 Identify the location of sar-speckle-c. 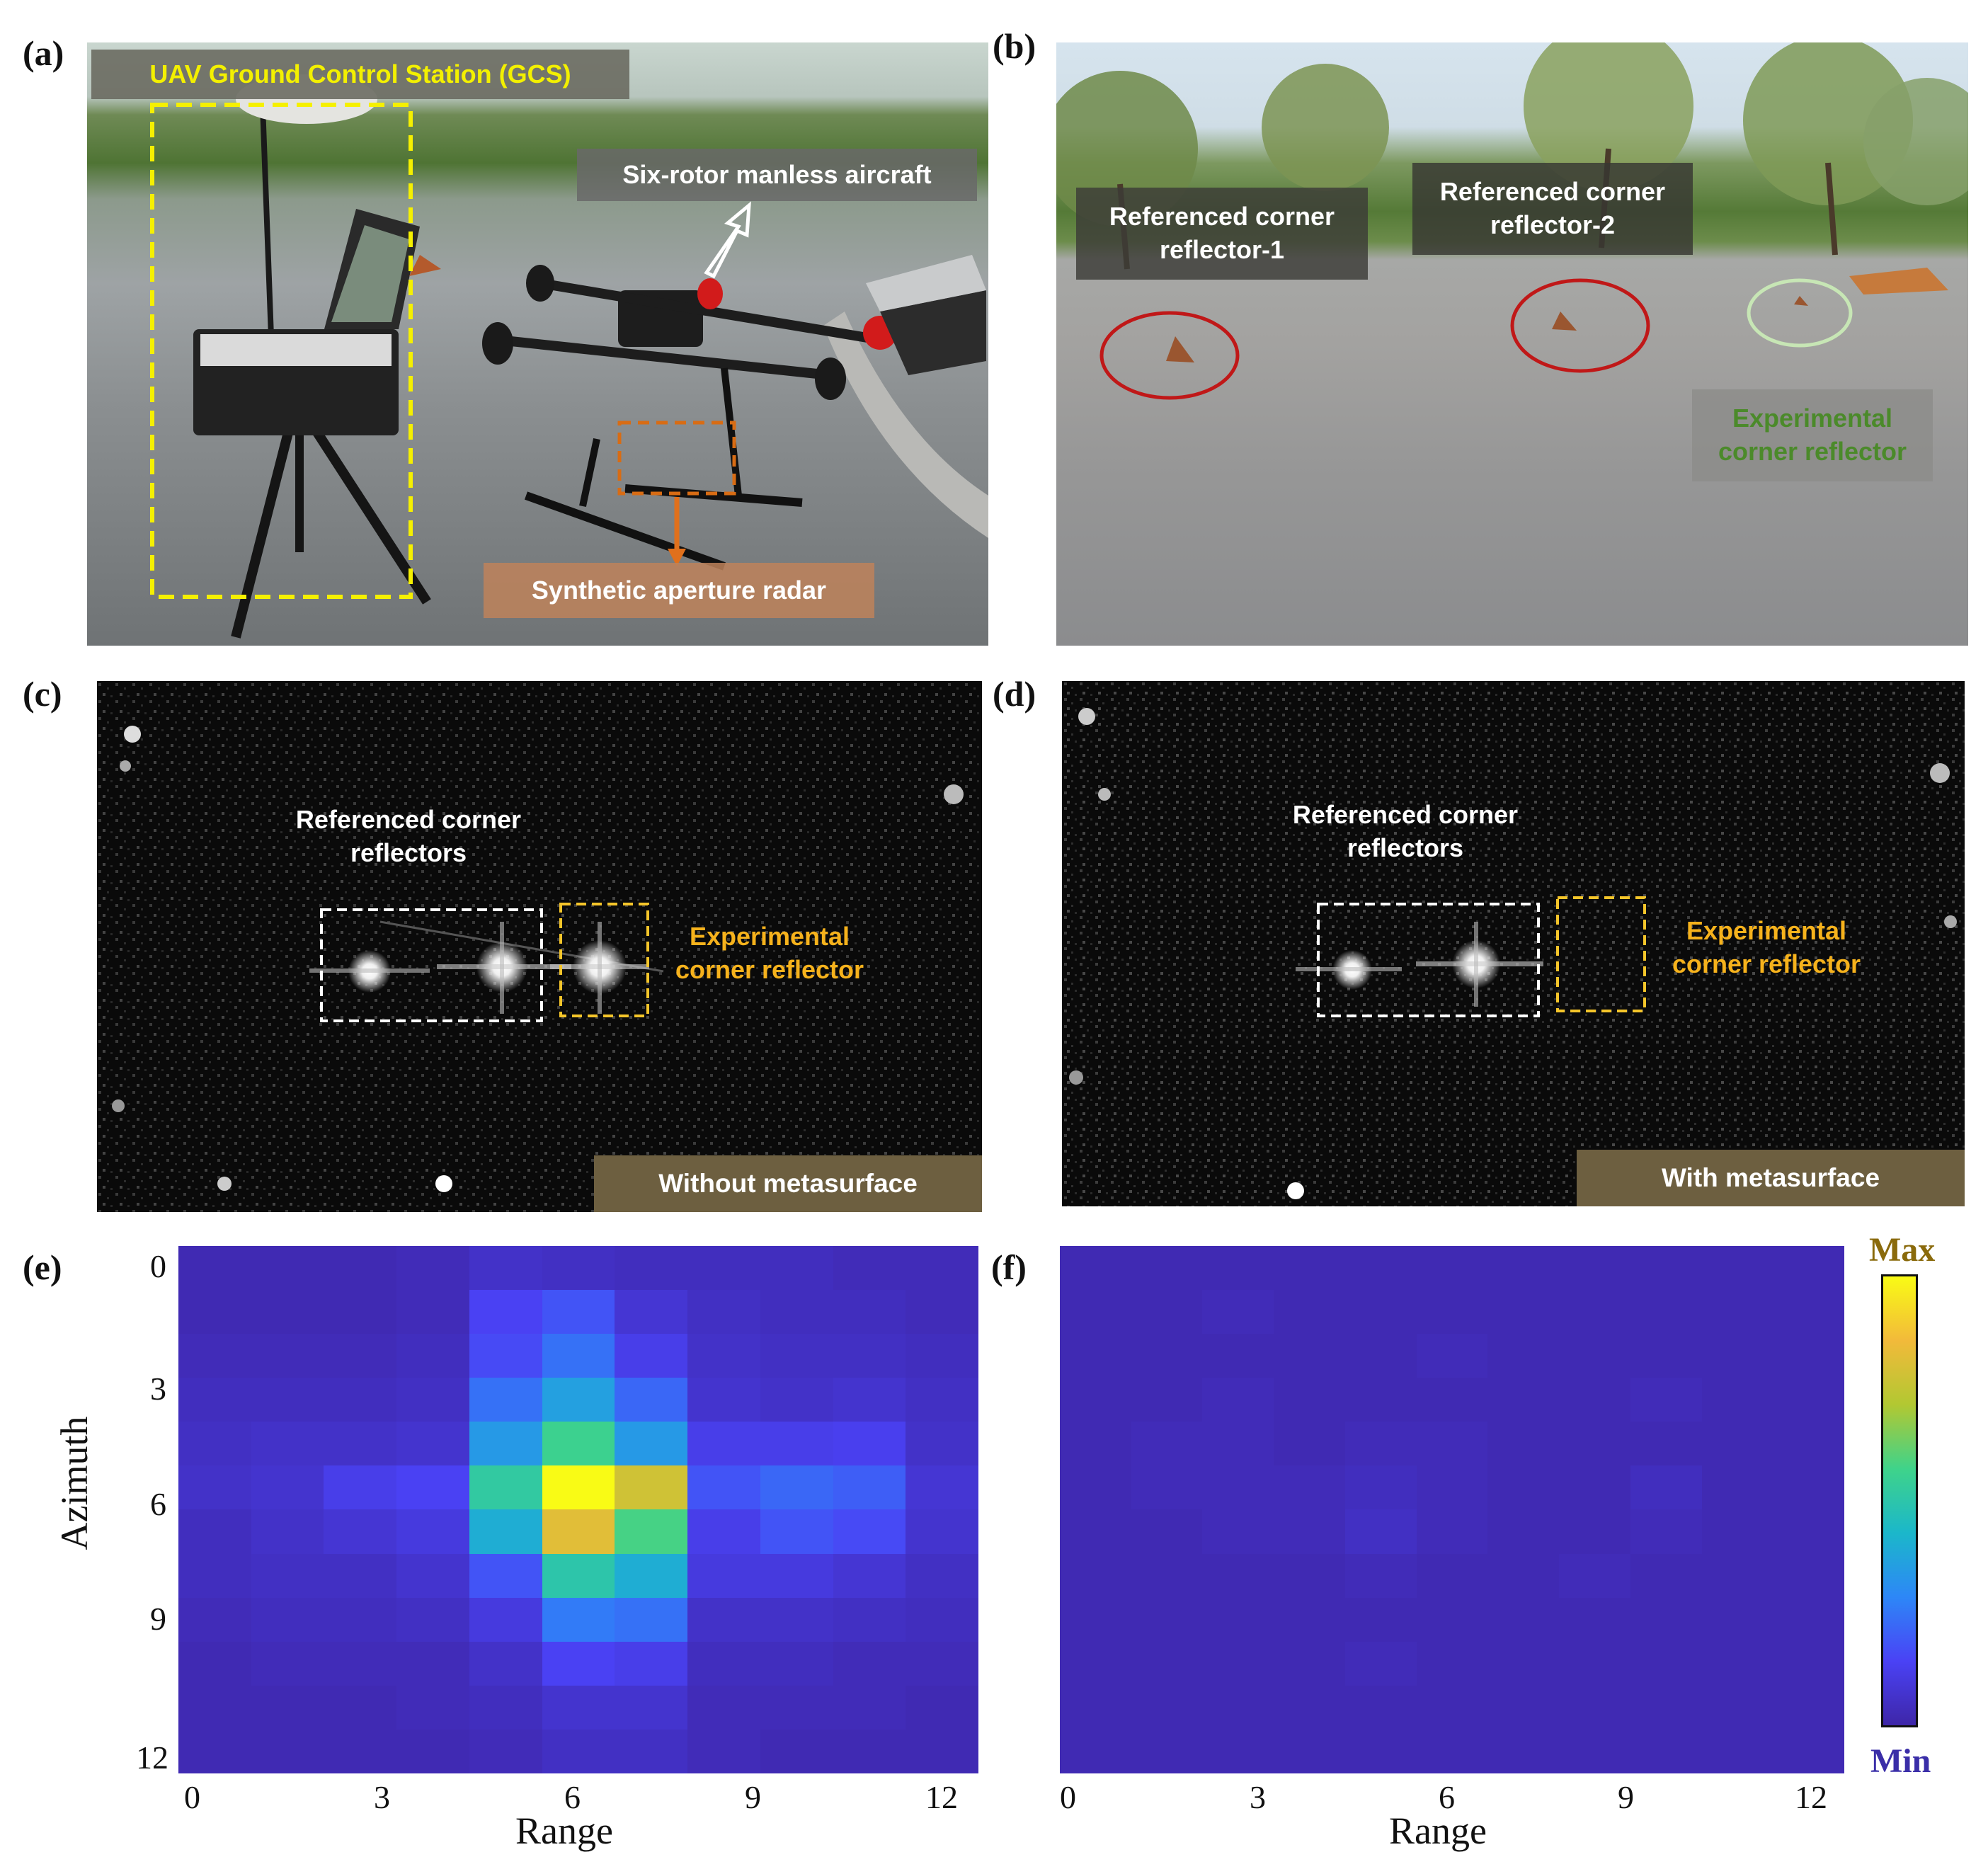
(539, 946).